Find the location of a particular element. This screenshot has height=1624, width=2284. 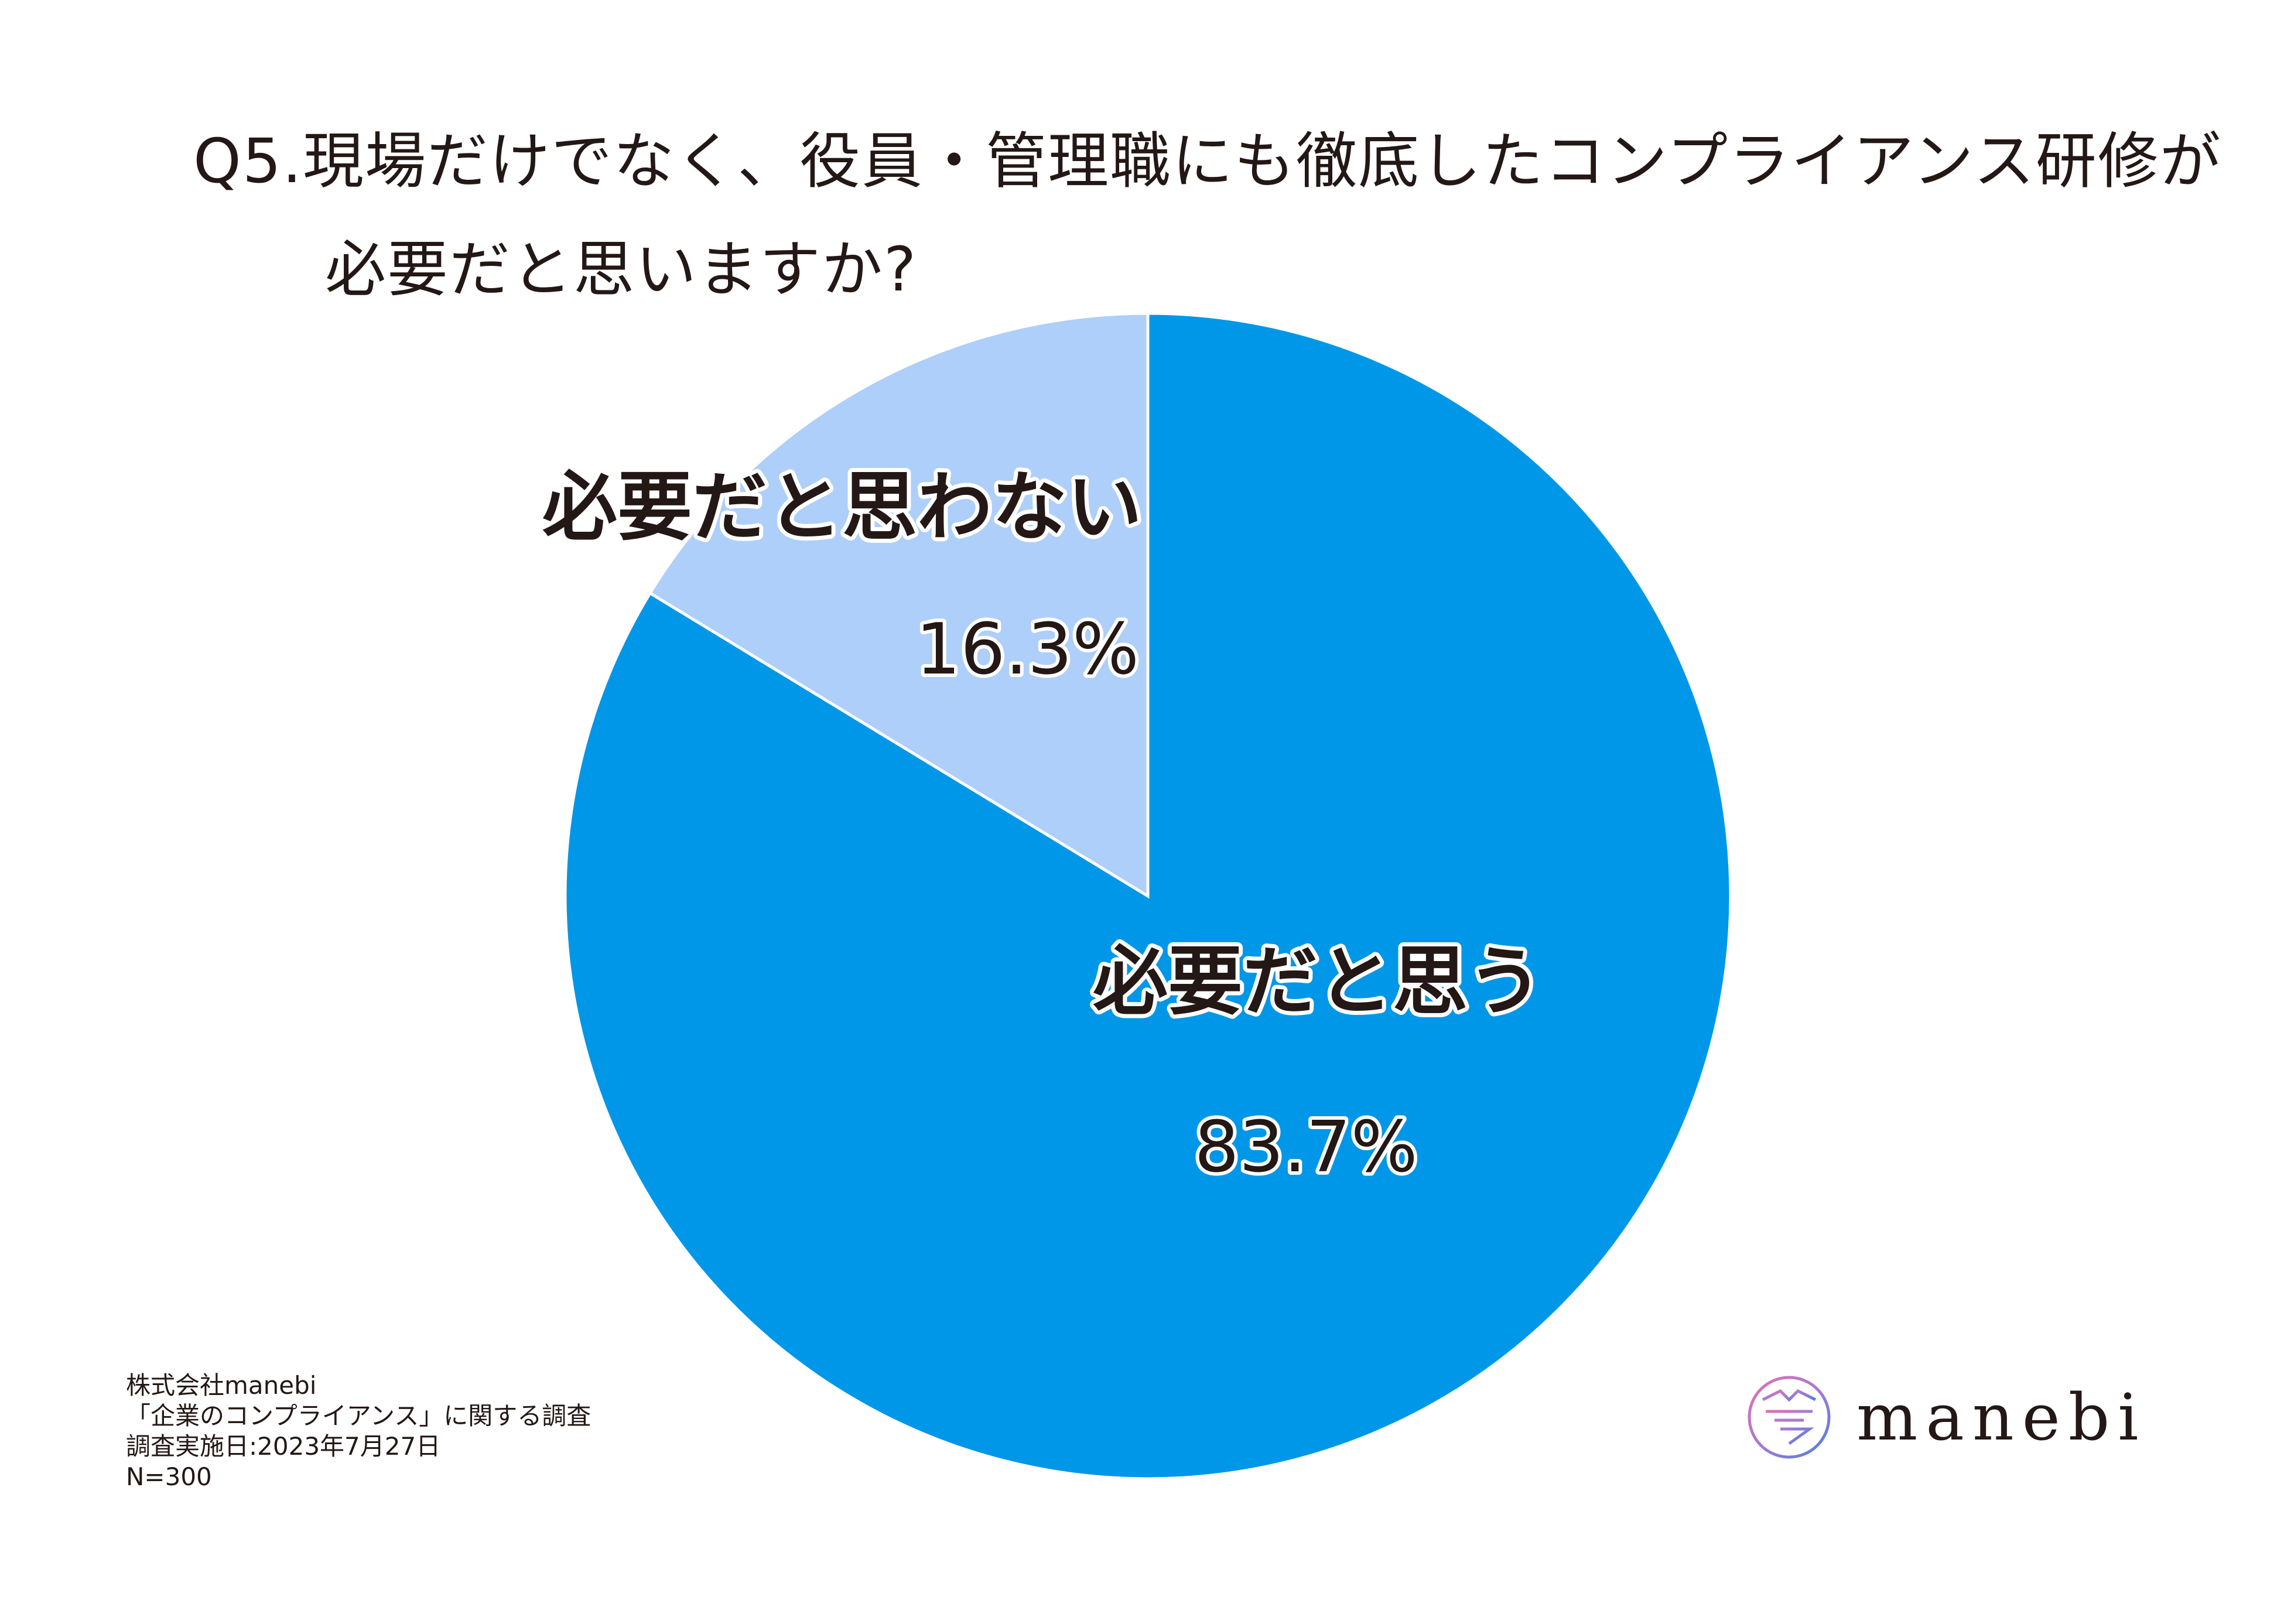

manebi-logo-icon is located at coordinates (1789, 1417).